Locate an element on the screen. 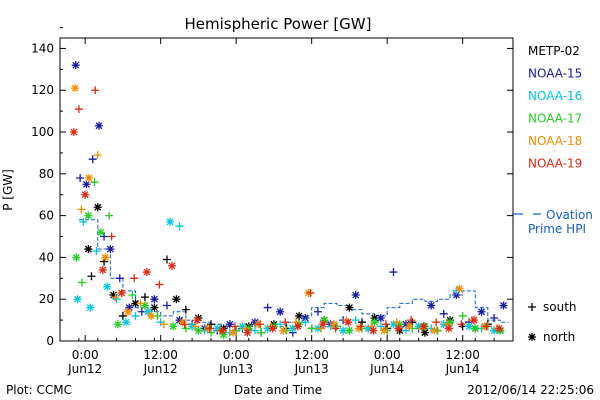 The image size is (600, 400). legend-entry: NOAA-18 is located at coordinates (555, 141).